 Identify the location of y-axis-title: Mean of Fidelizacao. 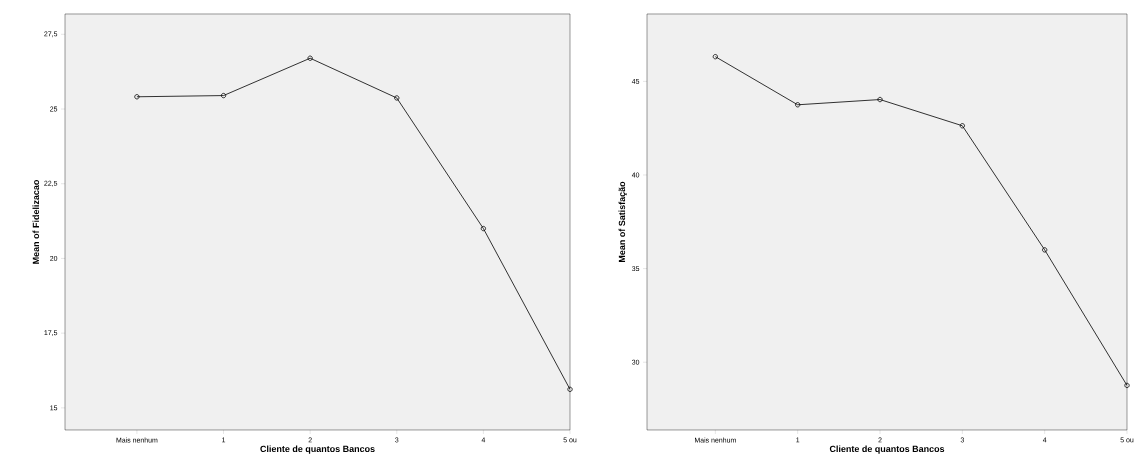
(36, 221).